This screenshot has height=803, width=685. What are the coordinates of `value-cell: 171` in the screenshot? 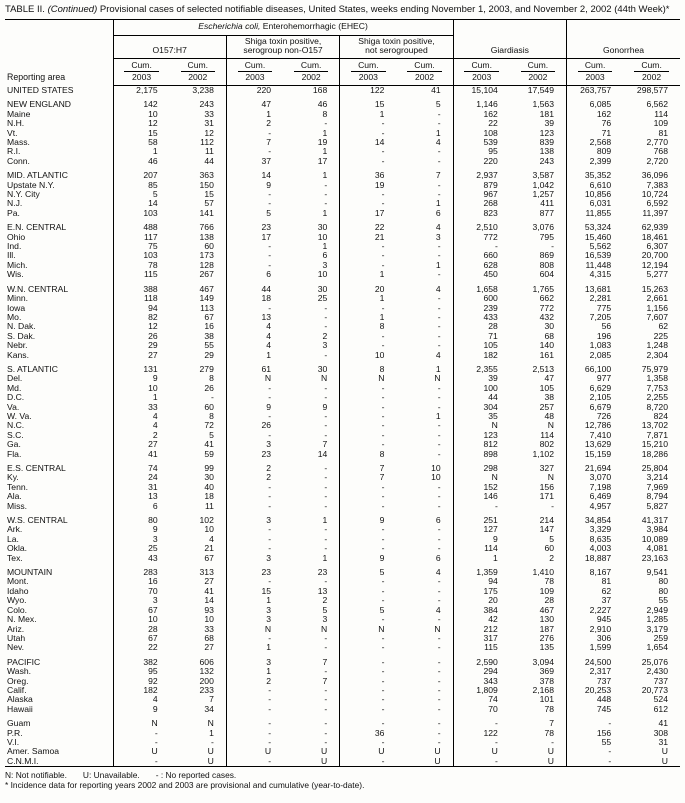 It's located at (546, 497).